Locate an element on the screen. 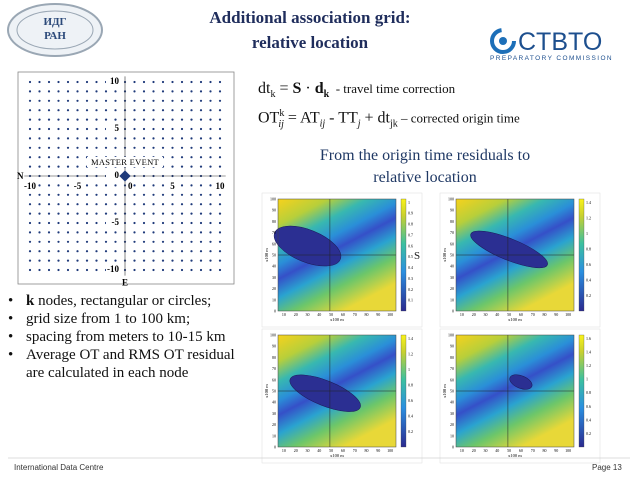  y-label: -10 is located at coordinates (113, 269).